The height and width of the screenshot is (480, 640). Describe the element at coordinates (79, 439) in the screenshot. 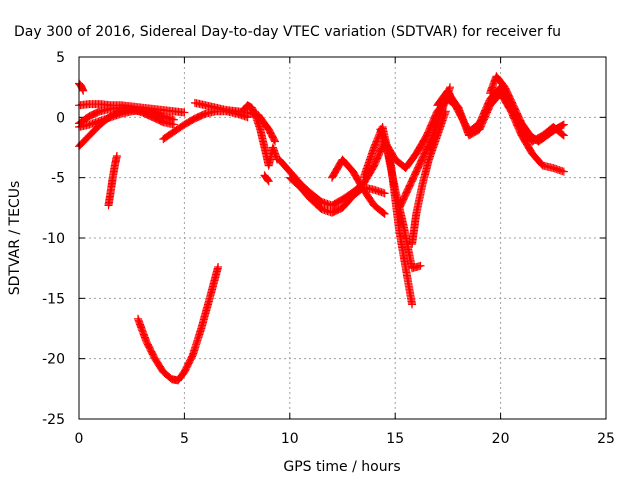

I see `x-tick-label: 0` at that location.